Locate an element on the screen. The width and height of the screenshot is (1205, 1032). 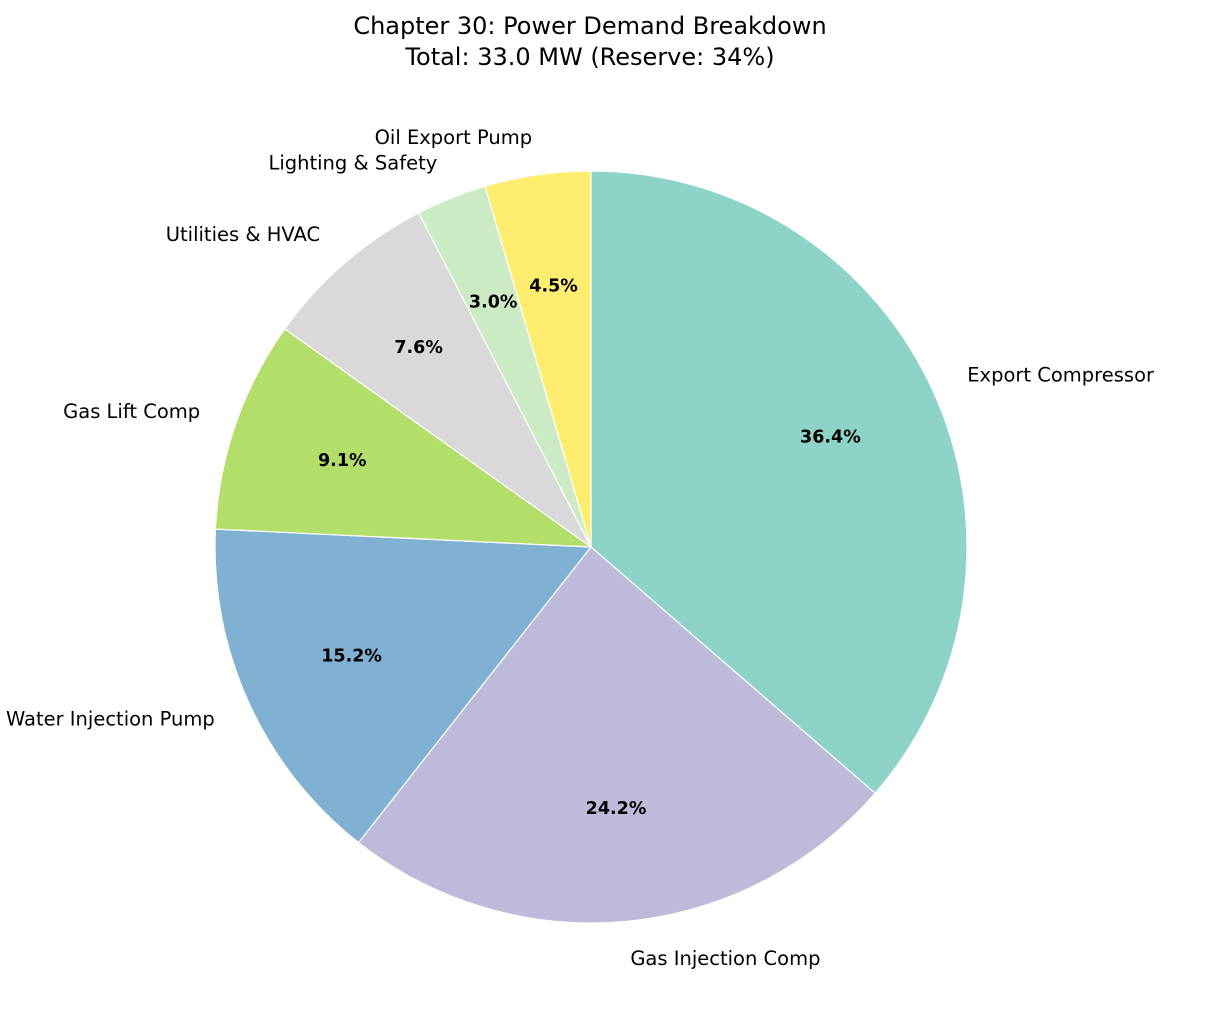
percent-label-gas-injection-comp: 24.2% is located at coordinates (616, 809).